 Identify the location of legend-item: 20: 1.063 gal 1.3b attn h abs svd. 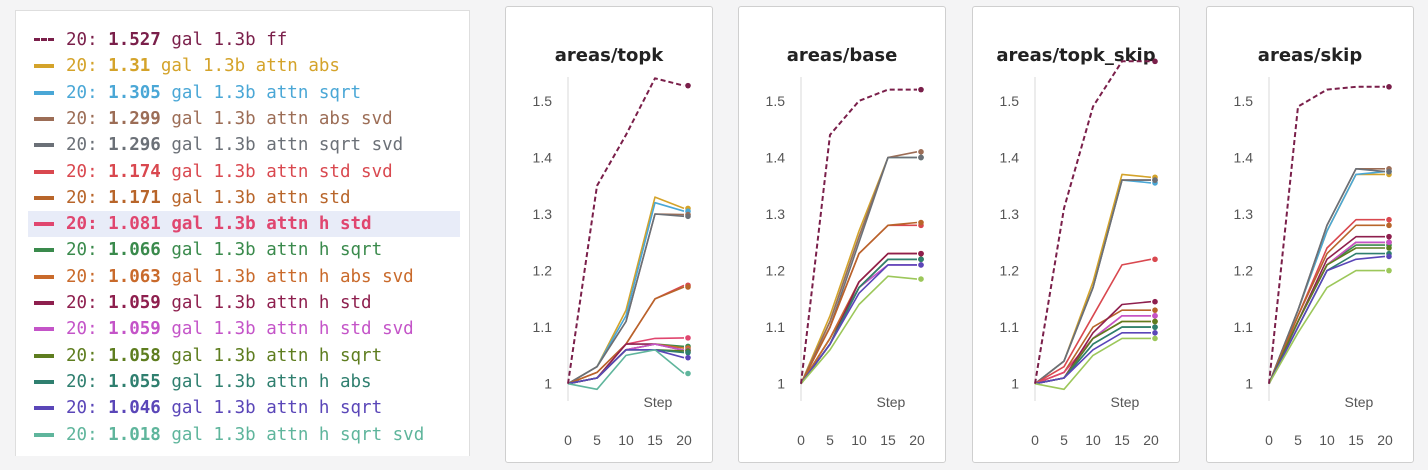
(244, 277).